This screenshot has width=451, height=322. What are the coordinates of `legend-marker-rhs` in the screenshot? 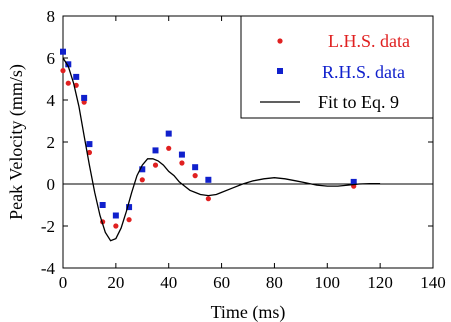 It's located at (280, 71).